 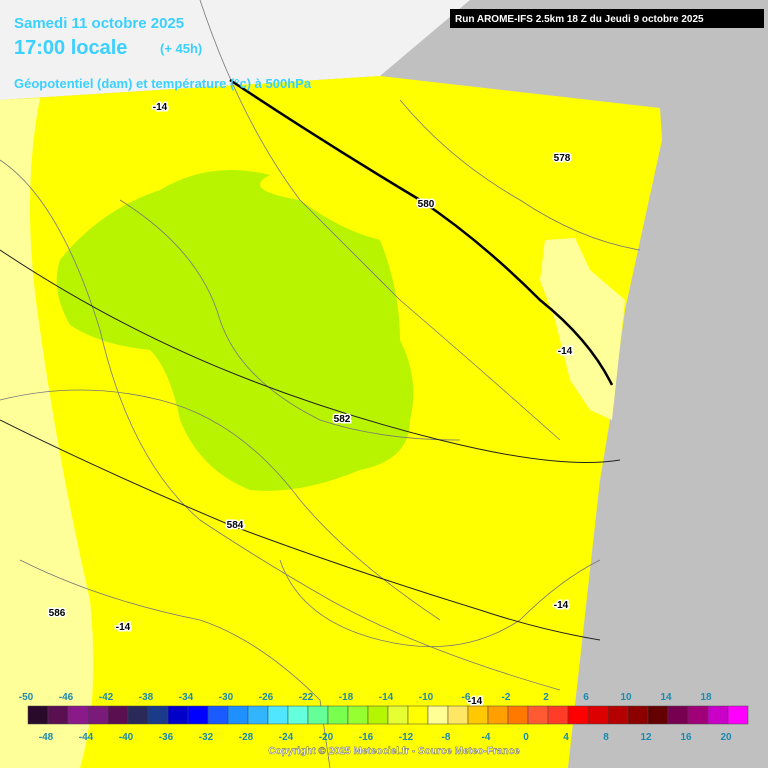 I want to click on colorbar-label-top: -22, so click(x=306, y=697).